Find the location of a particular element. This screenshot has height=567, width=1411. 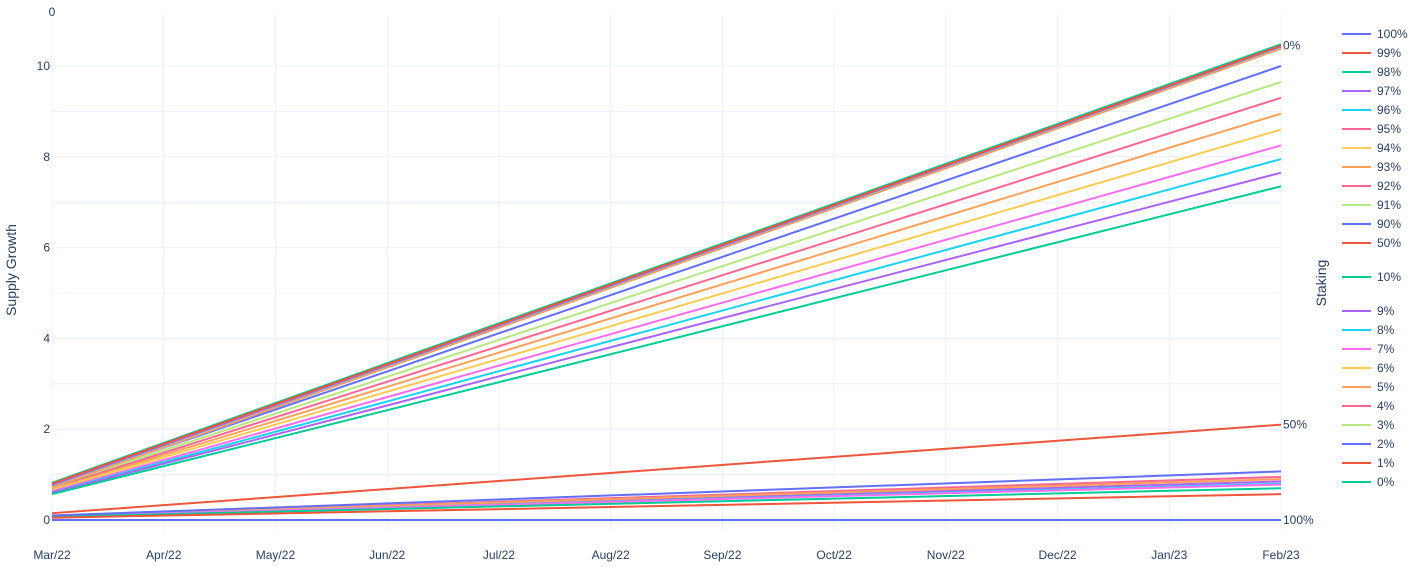

y-tick-label: 6 is located at coordinates (46, 248).